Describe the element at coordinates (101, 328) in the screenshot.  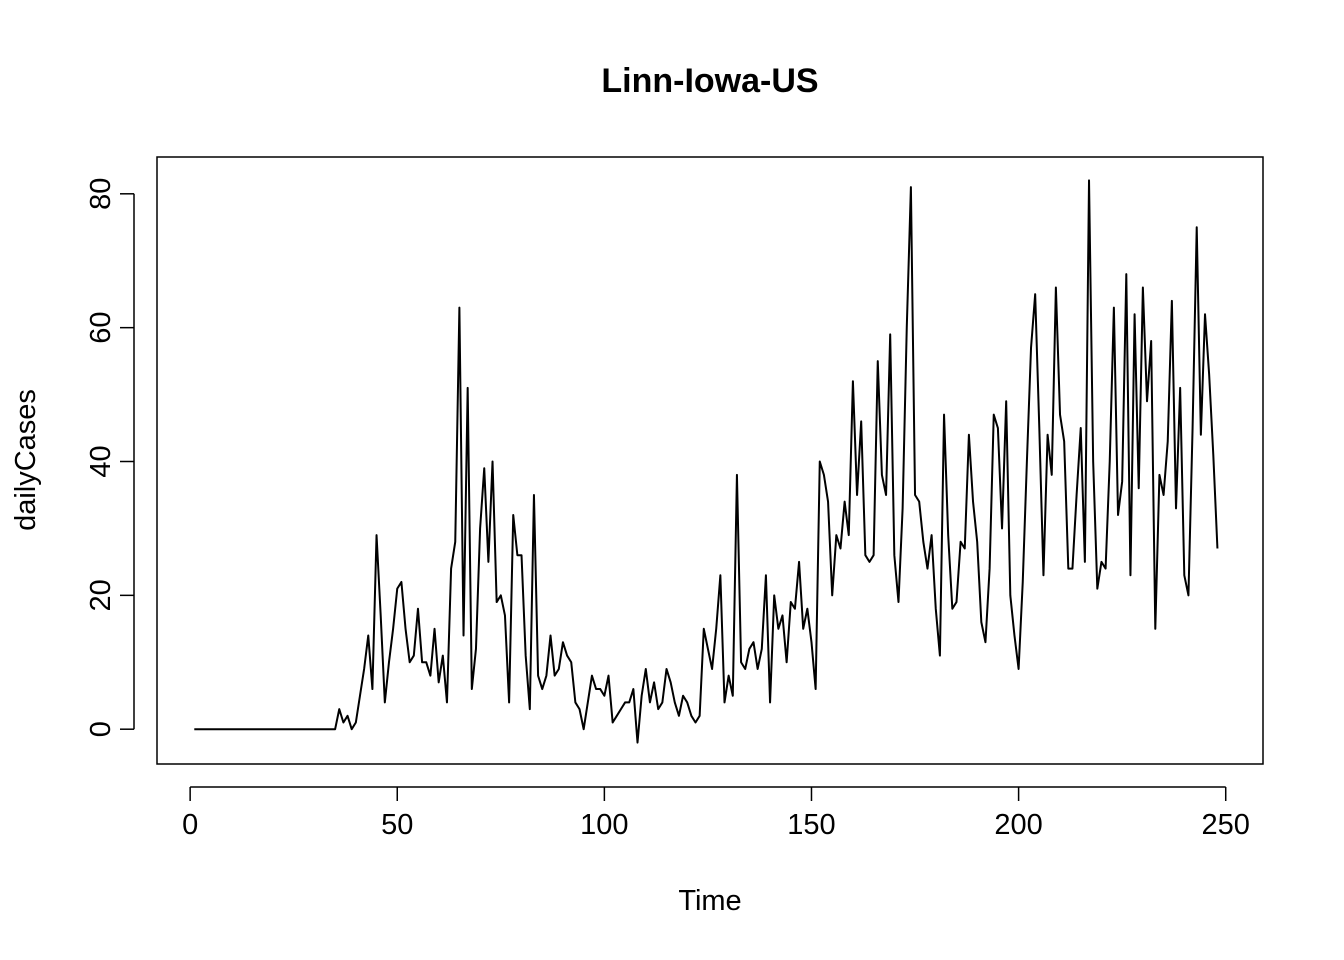
I see `y-tick-label: 60` at that location.